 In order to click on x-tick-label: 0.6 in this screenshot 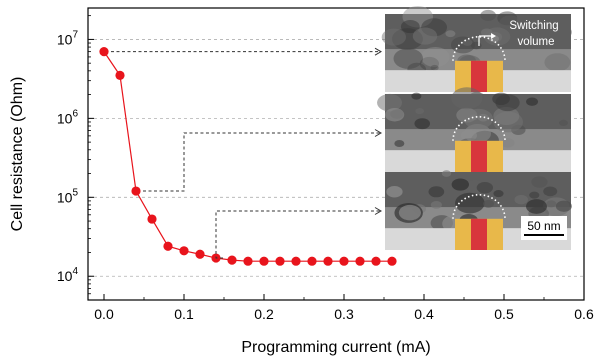, I will do `click(584, 314)`.